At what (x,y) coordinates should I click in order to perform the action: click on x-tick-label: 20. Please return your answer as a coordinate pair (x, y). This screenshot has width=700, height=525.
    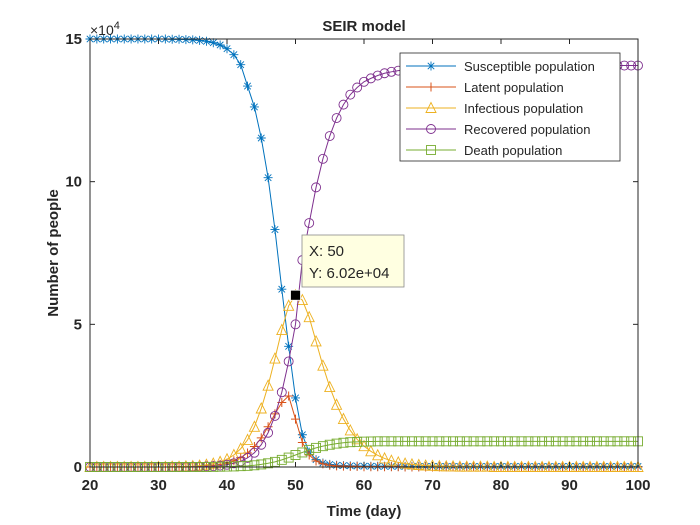
    Looking at the image, I should click on (90, 485).